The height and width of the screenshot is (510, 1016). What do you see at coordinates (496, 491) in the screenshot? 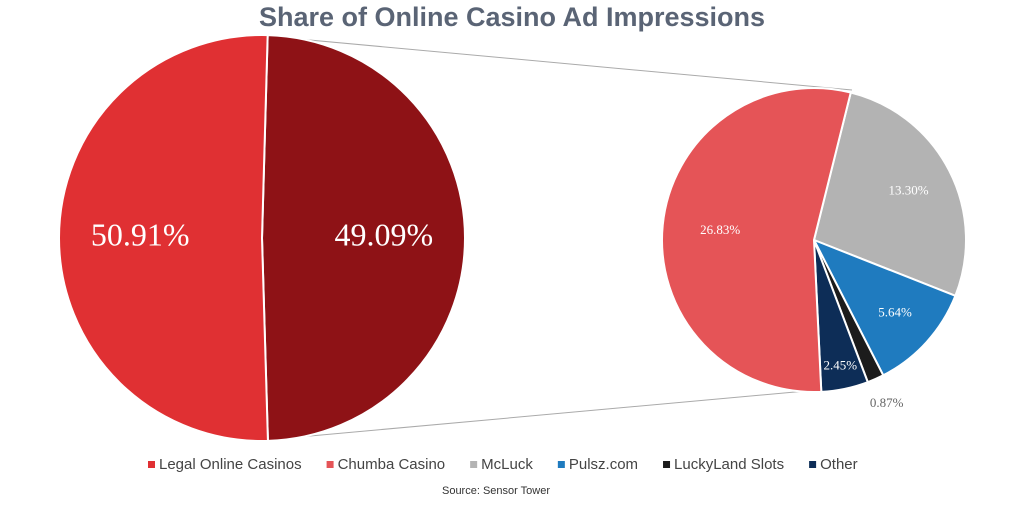
I see `source: Source: Sensor Tower` at bounding box center [496, 491].